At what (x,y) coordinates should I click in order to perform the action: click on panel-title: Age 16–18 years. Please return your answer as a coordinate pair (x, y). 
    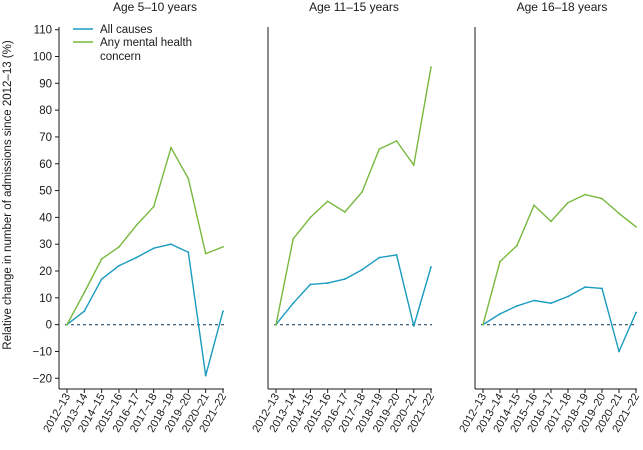
    Looking at the image, I should click on (562, 7).